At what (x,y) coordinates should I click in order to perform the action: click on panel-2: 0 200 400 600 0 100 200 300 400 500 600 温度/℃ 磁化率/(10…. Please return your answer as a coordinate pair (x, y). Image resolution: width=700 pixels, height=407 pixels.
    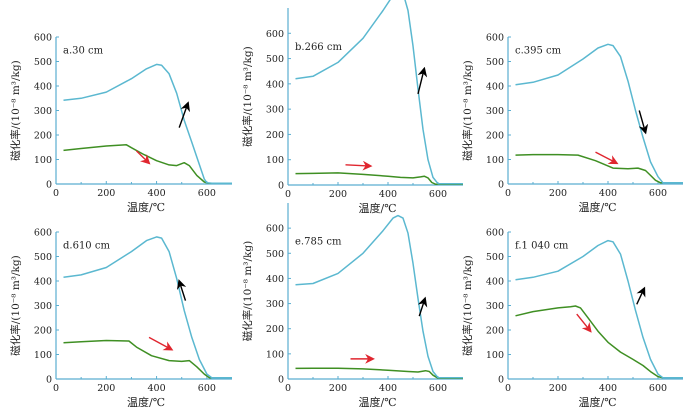
    Looking at the image, I should click on (572, 123).